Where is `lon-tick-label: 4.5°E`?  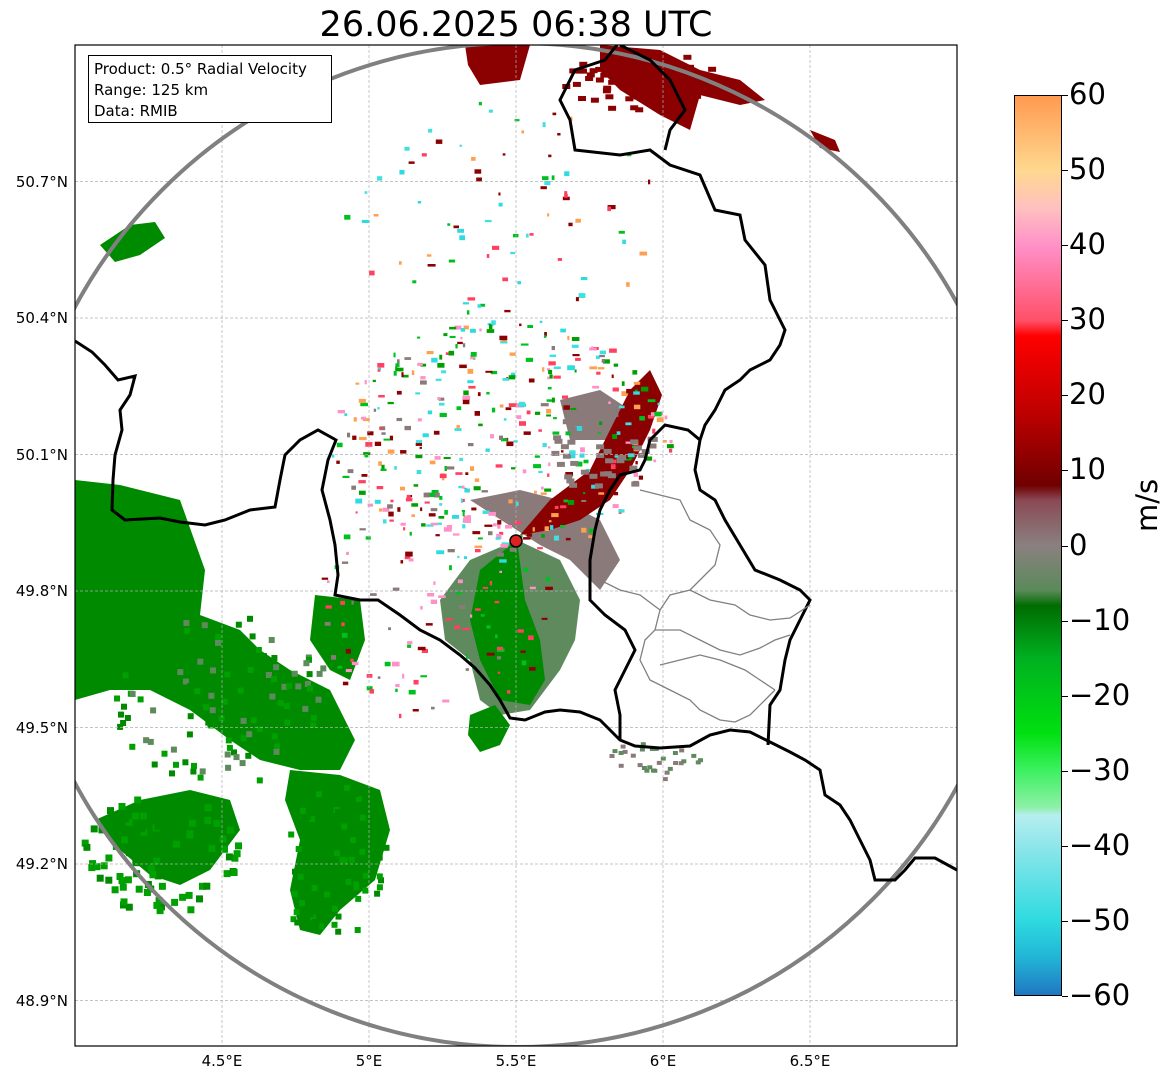 lon-tick-label: 4.5°E is located at coordinates (222, 1061).